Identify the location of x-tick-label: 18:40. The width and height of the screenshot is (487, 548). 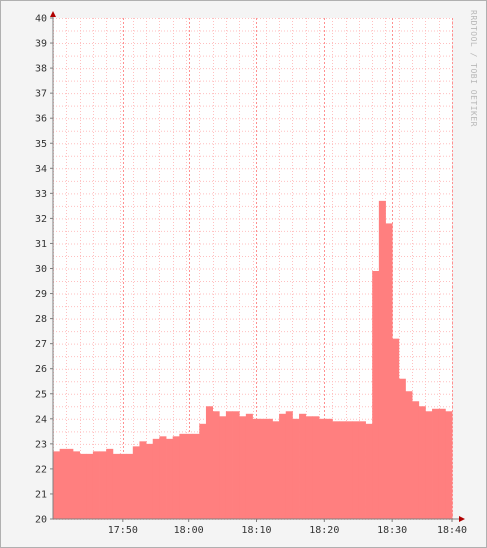
(452, 530).